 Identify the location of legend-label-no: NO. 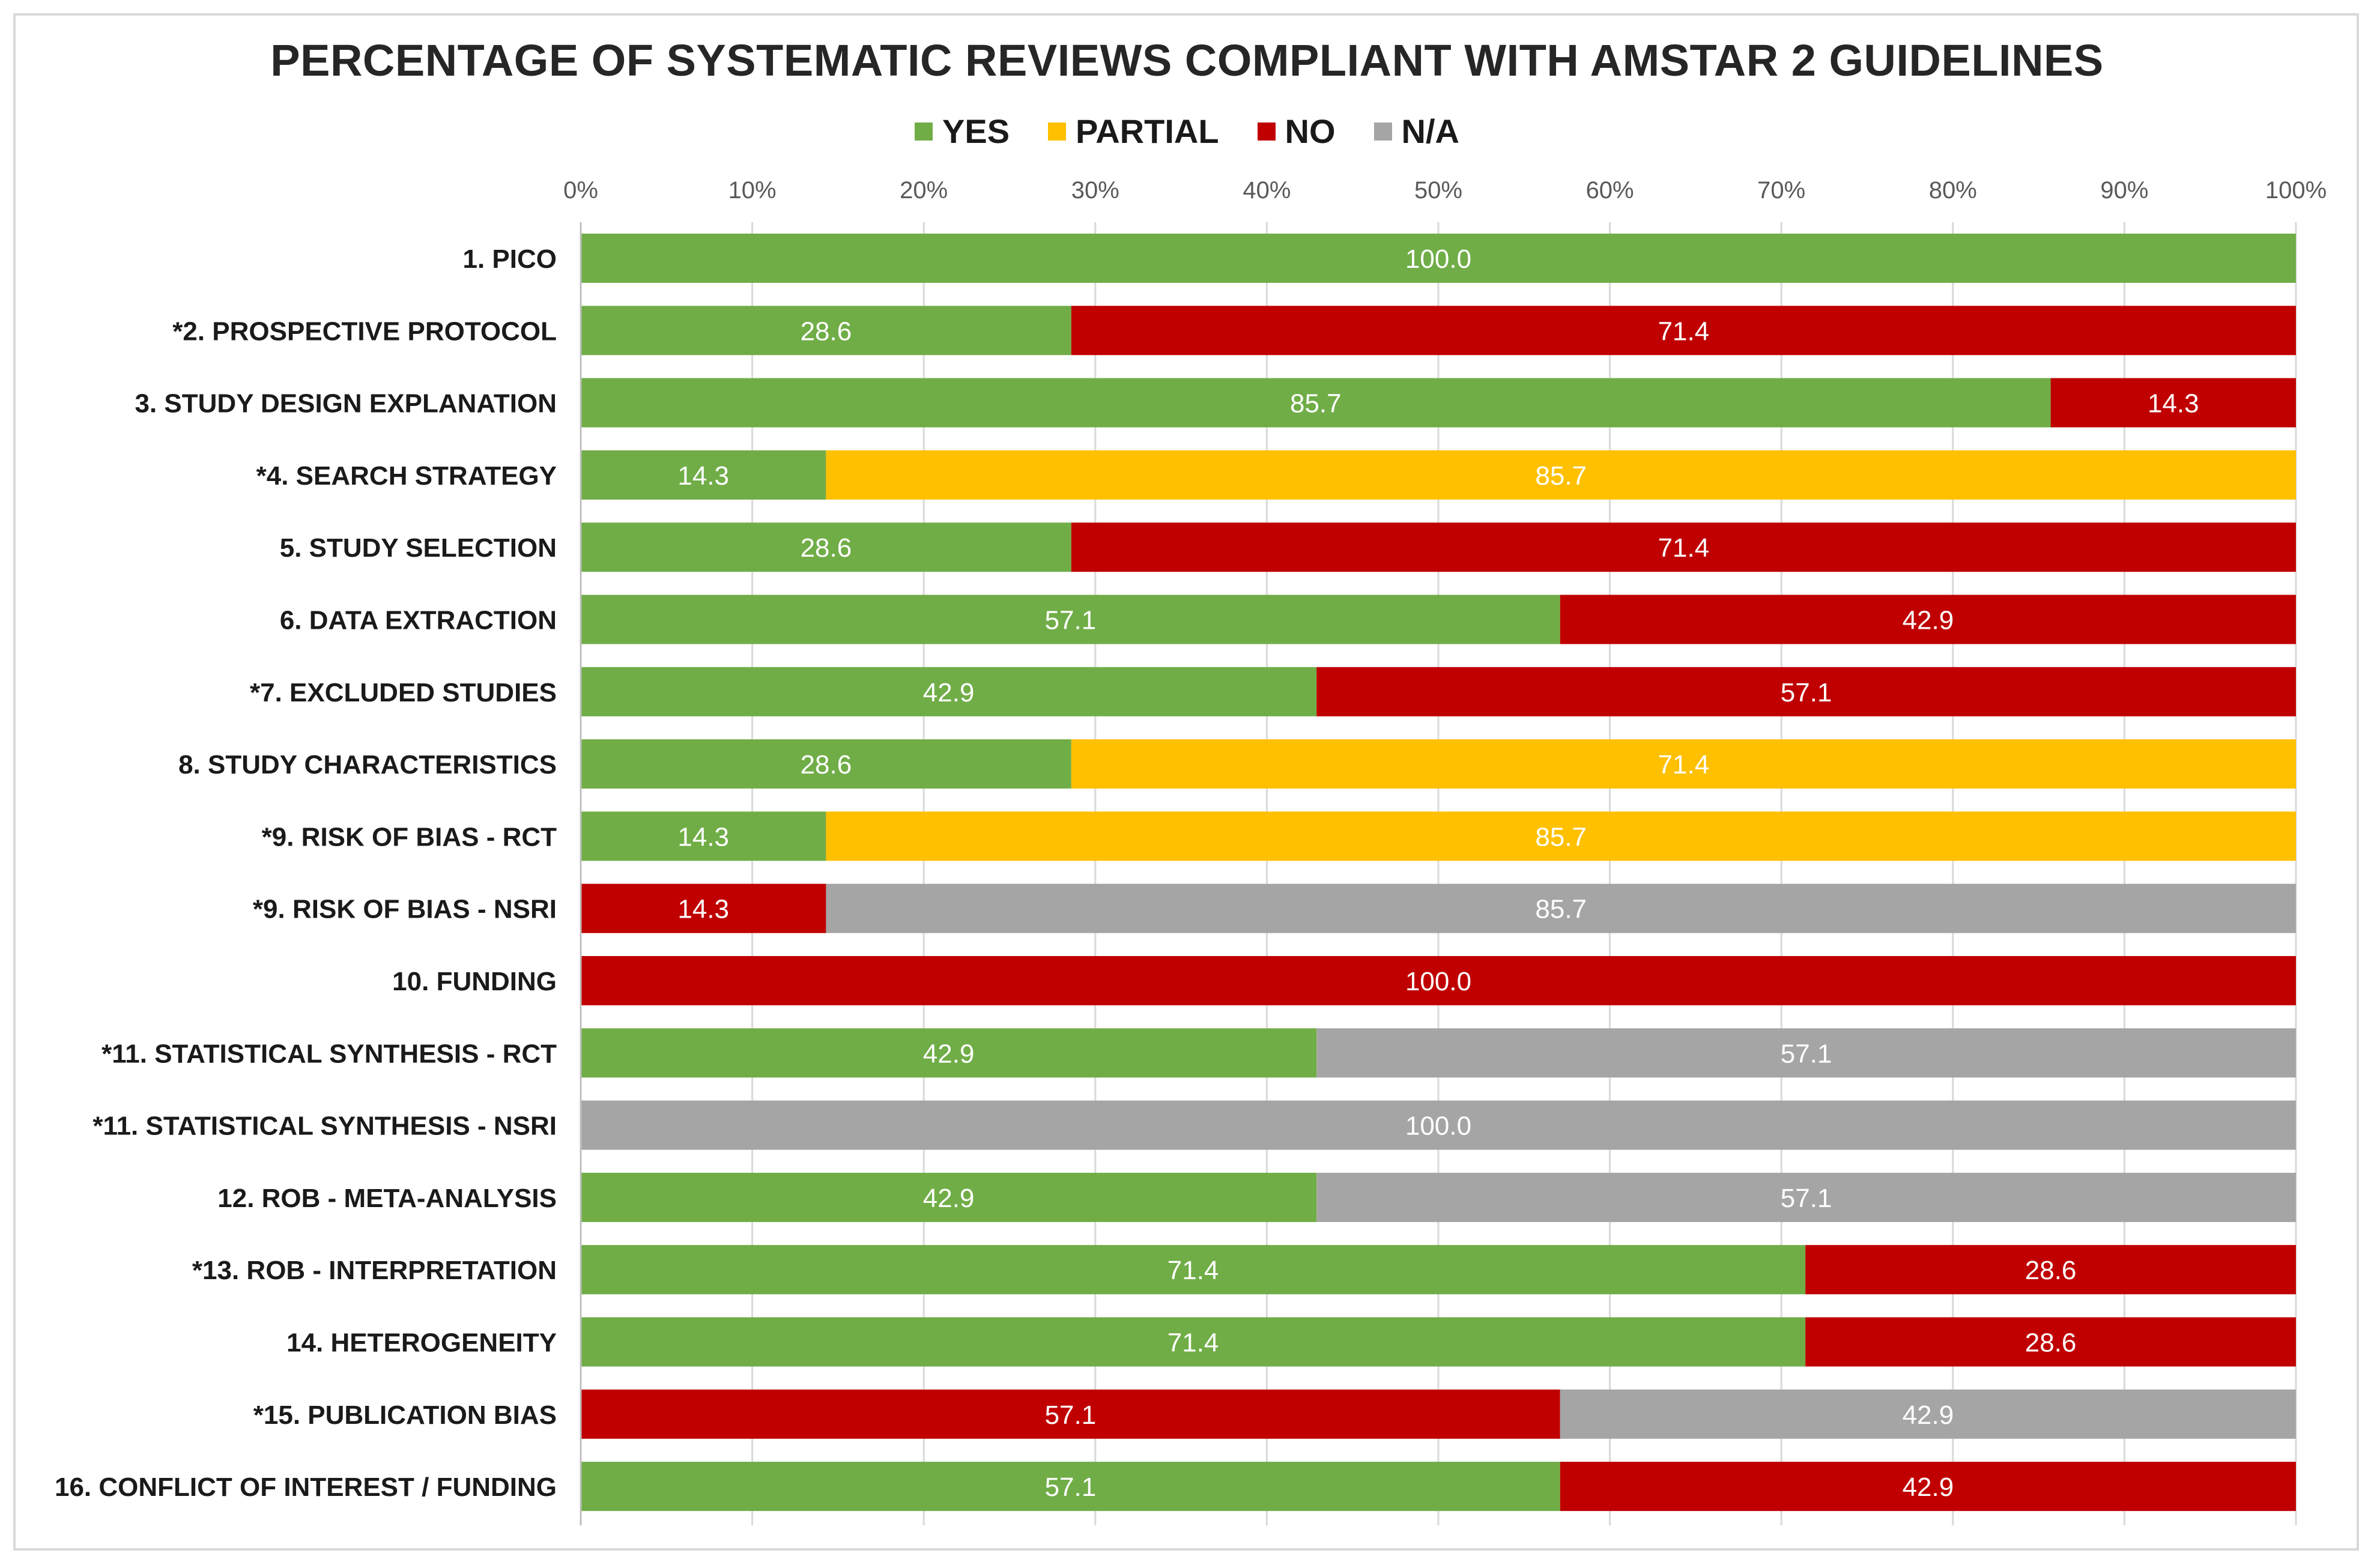
(1310, 131).